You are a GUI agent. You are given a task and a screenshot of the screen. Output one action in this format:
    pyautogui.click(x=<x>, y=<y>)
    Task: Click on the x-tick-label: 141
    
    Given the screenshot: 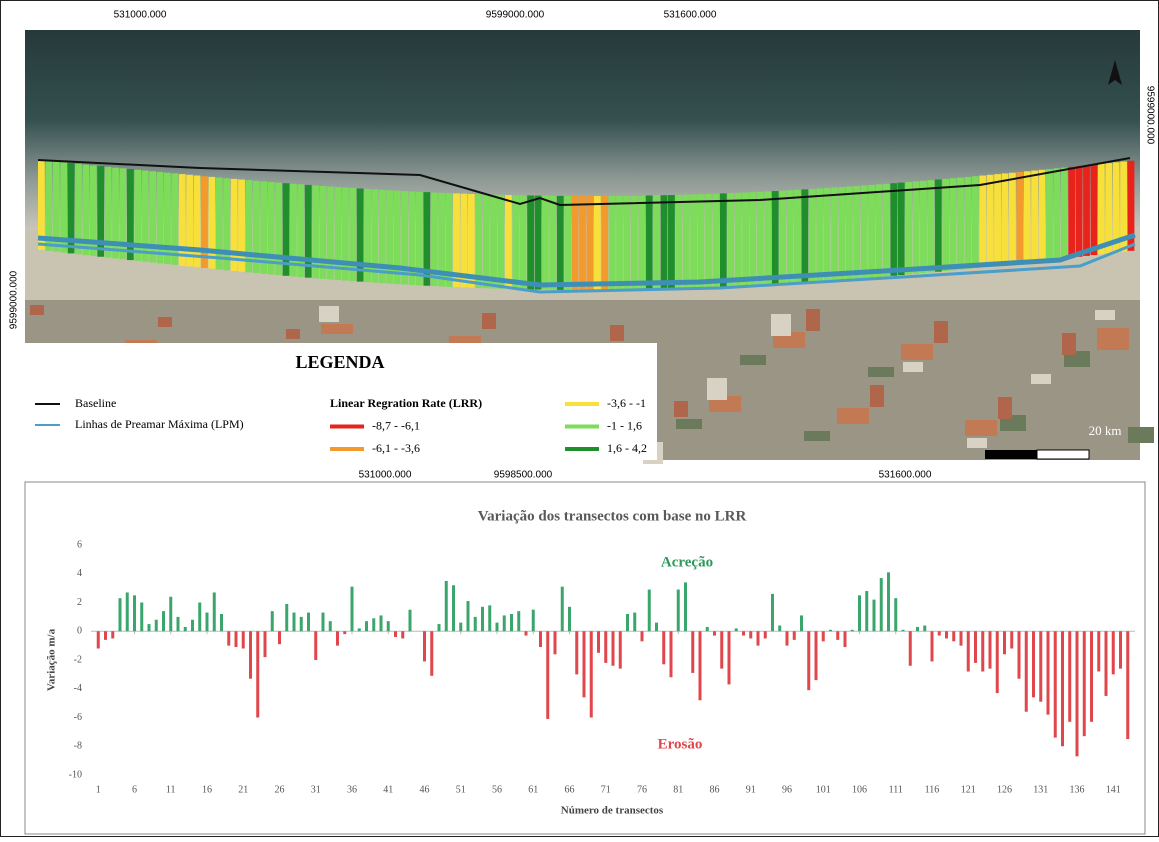 What is the action you would take?
    pyautogui.click(x=1113, y=789)
    